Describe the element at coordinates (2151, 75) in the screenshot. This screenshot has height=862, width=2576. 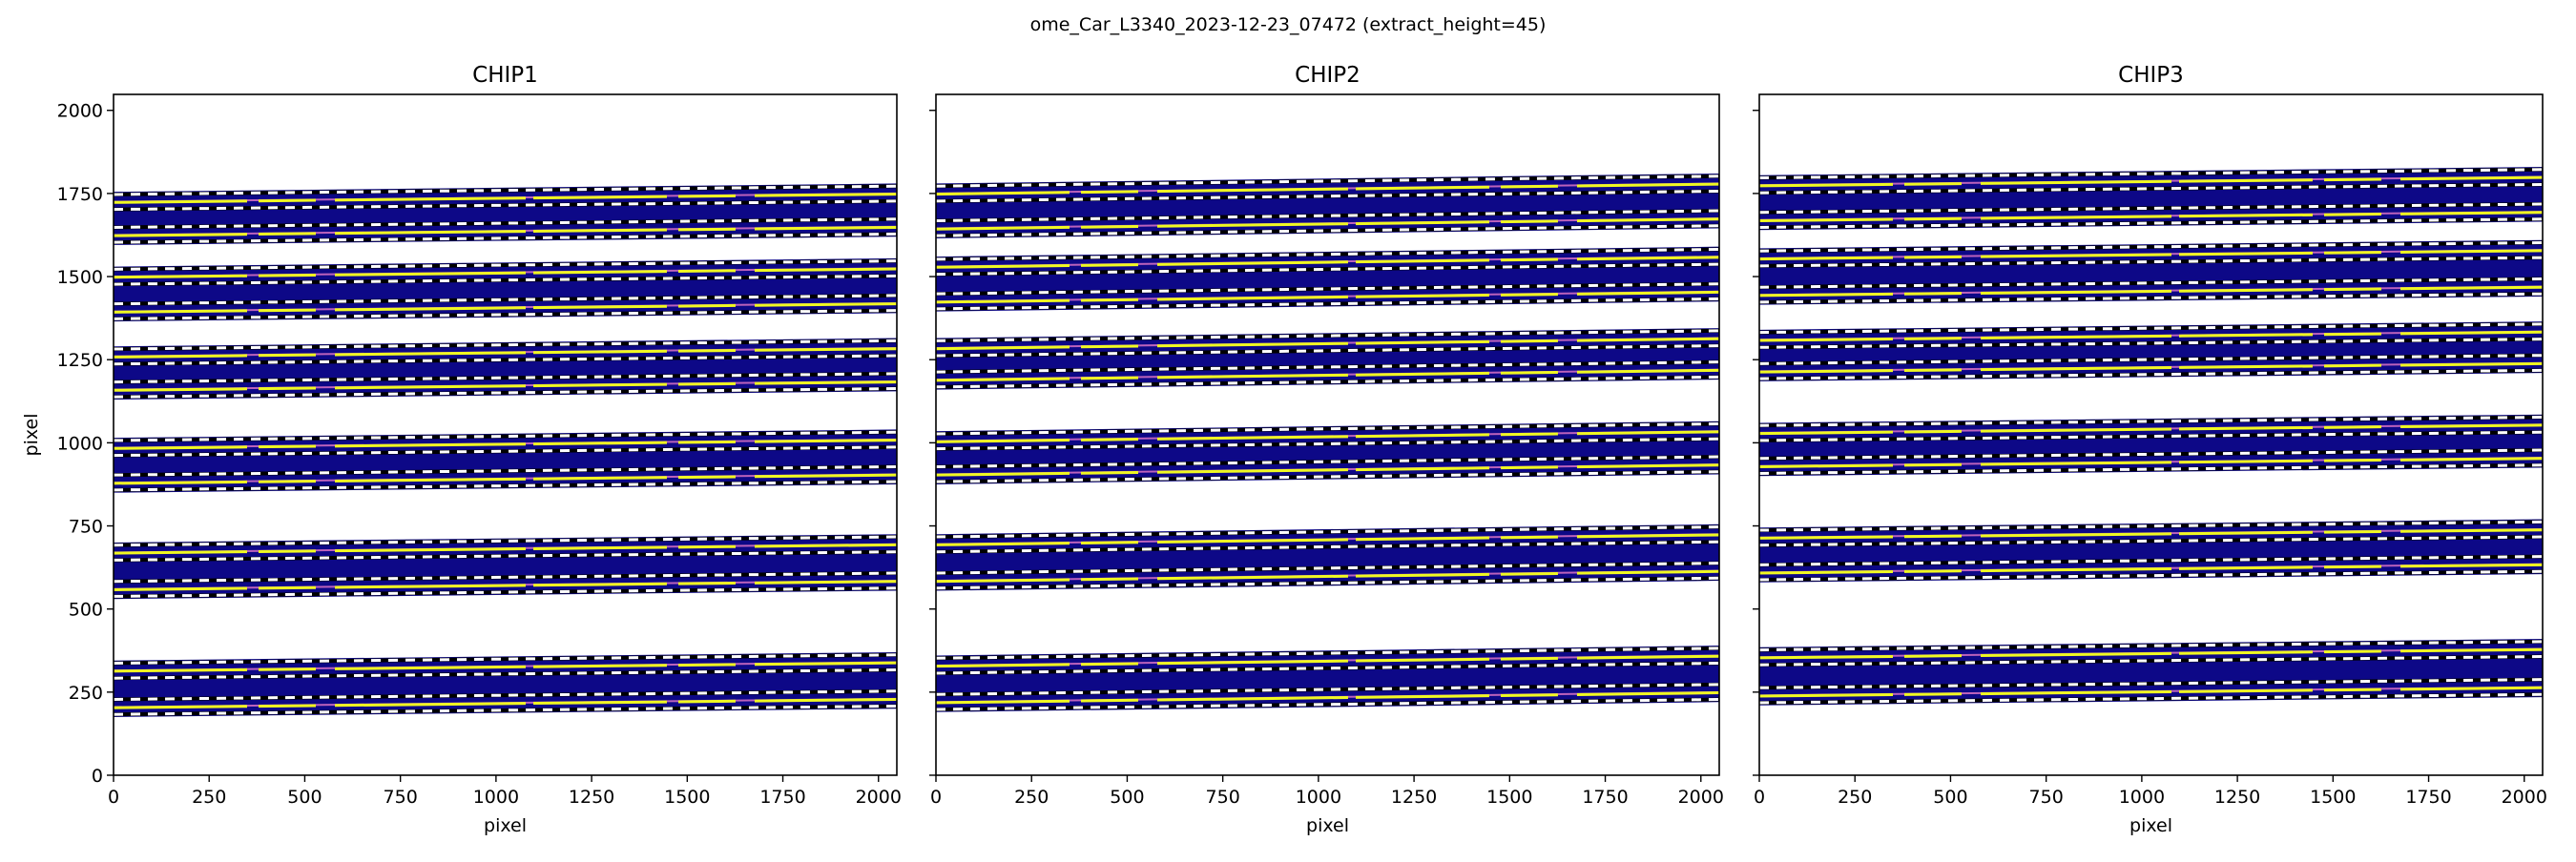
I see `panel-title: CHIP3` at that location.